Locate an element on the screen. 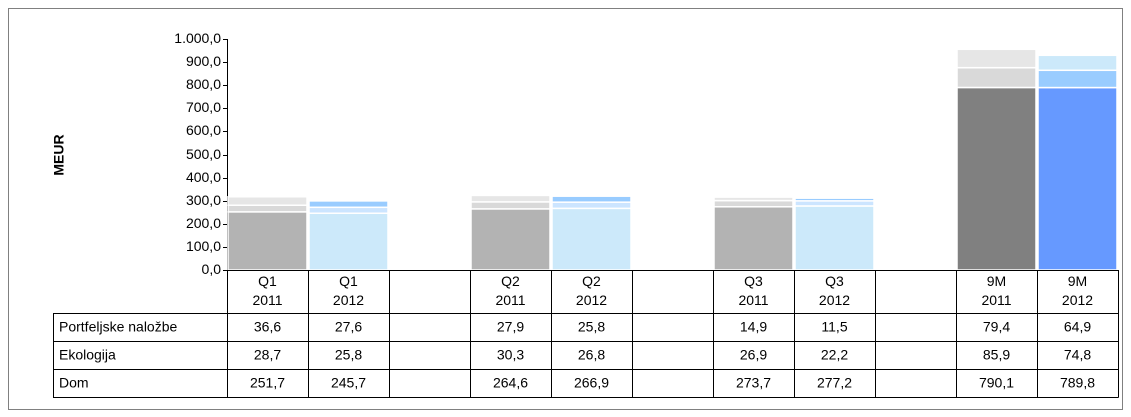  y-tick-label: 1.000,0 is located at coordinates (197, 38).